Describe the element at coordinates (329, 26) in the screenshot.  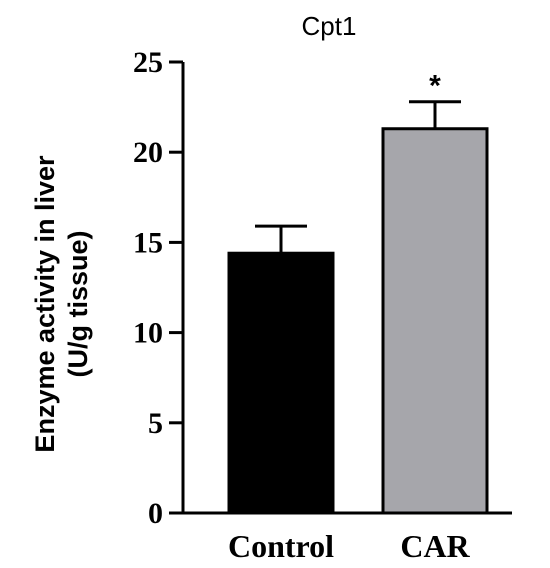
I see `chart-title: Cpt1` at that location.